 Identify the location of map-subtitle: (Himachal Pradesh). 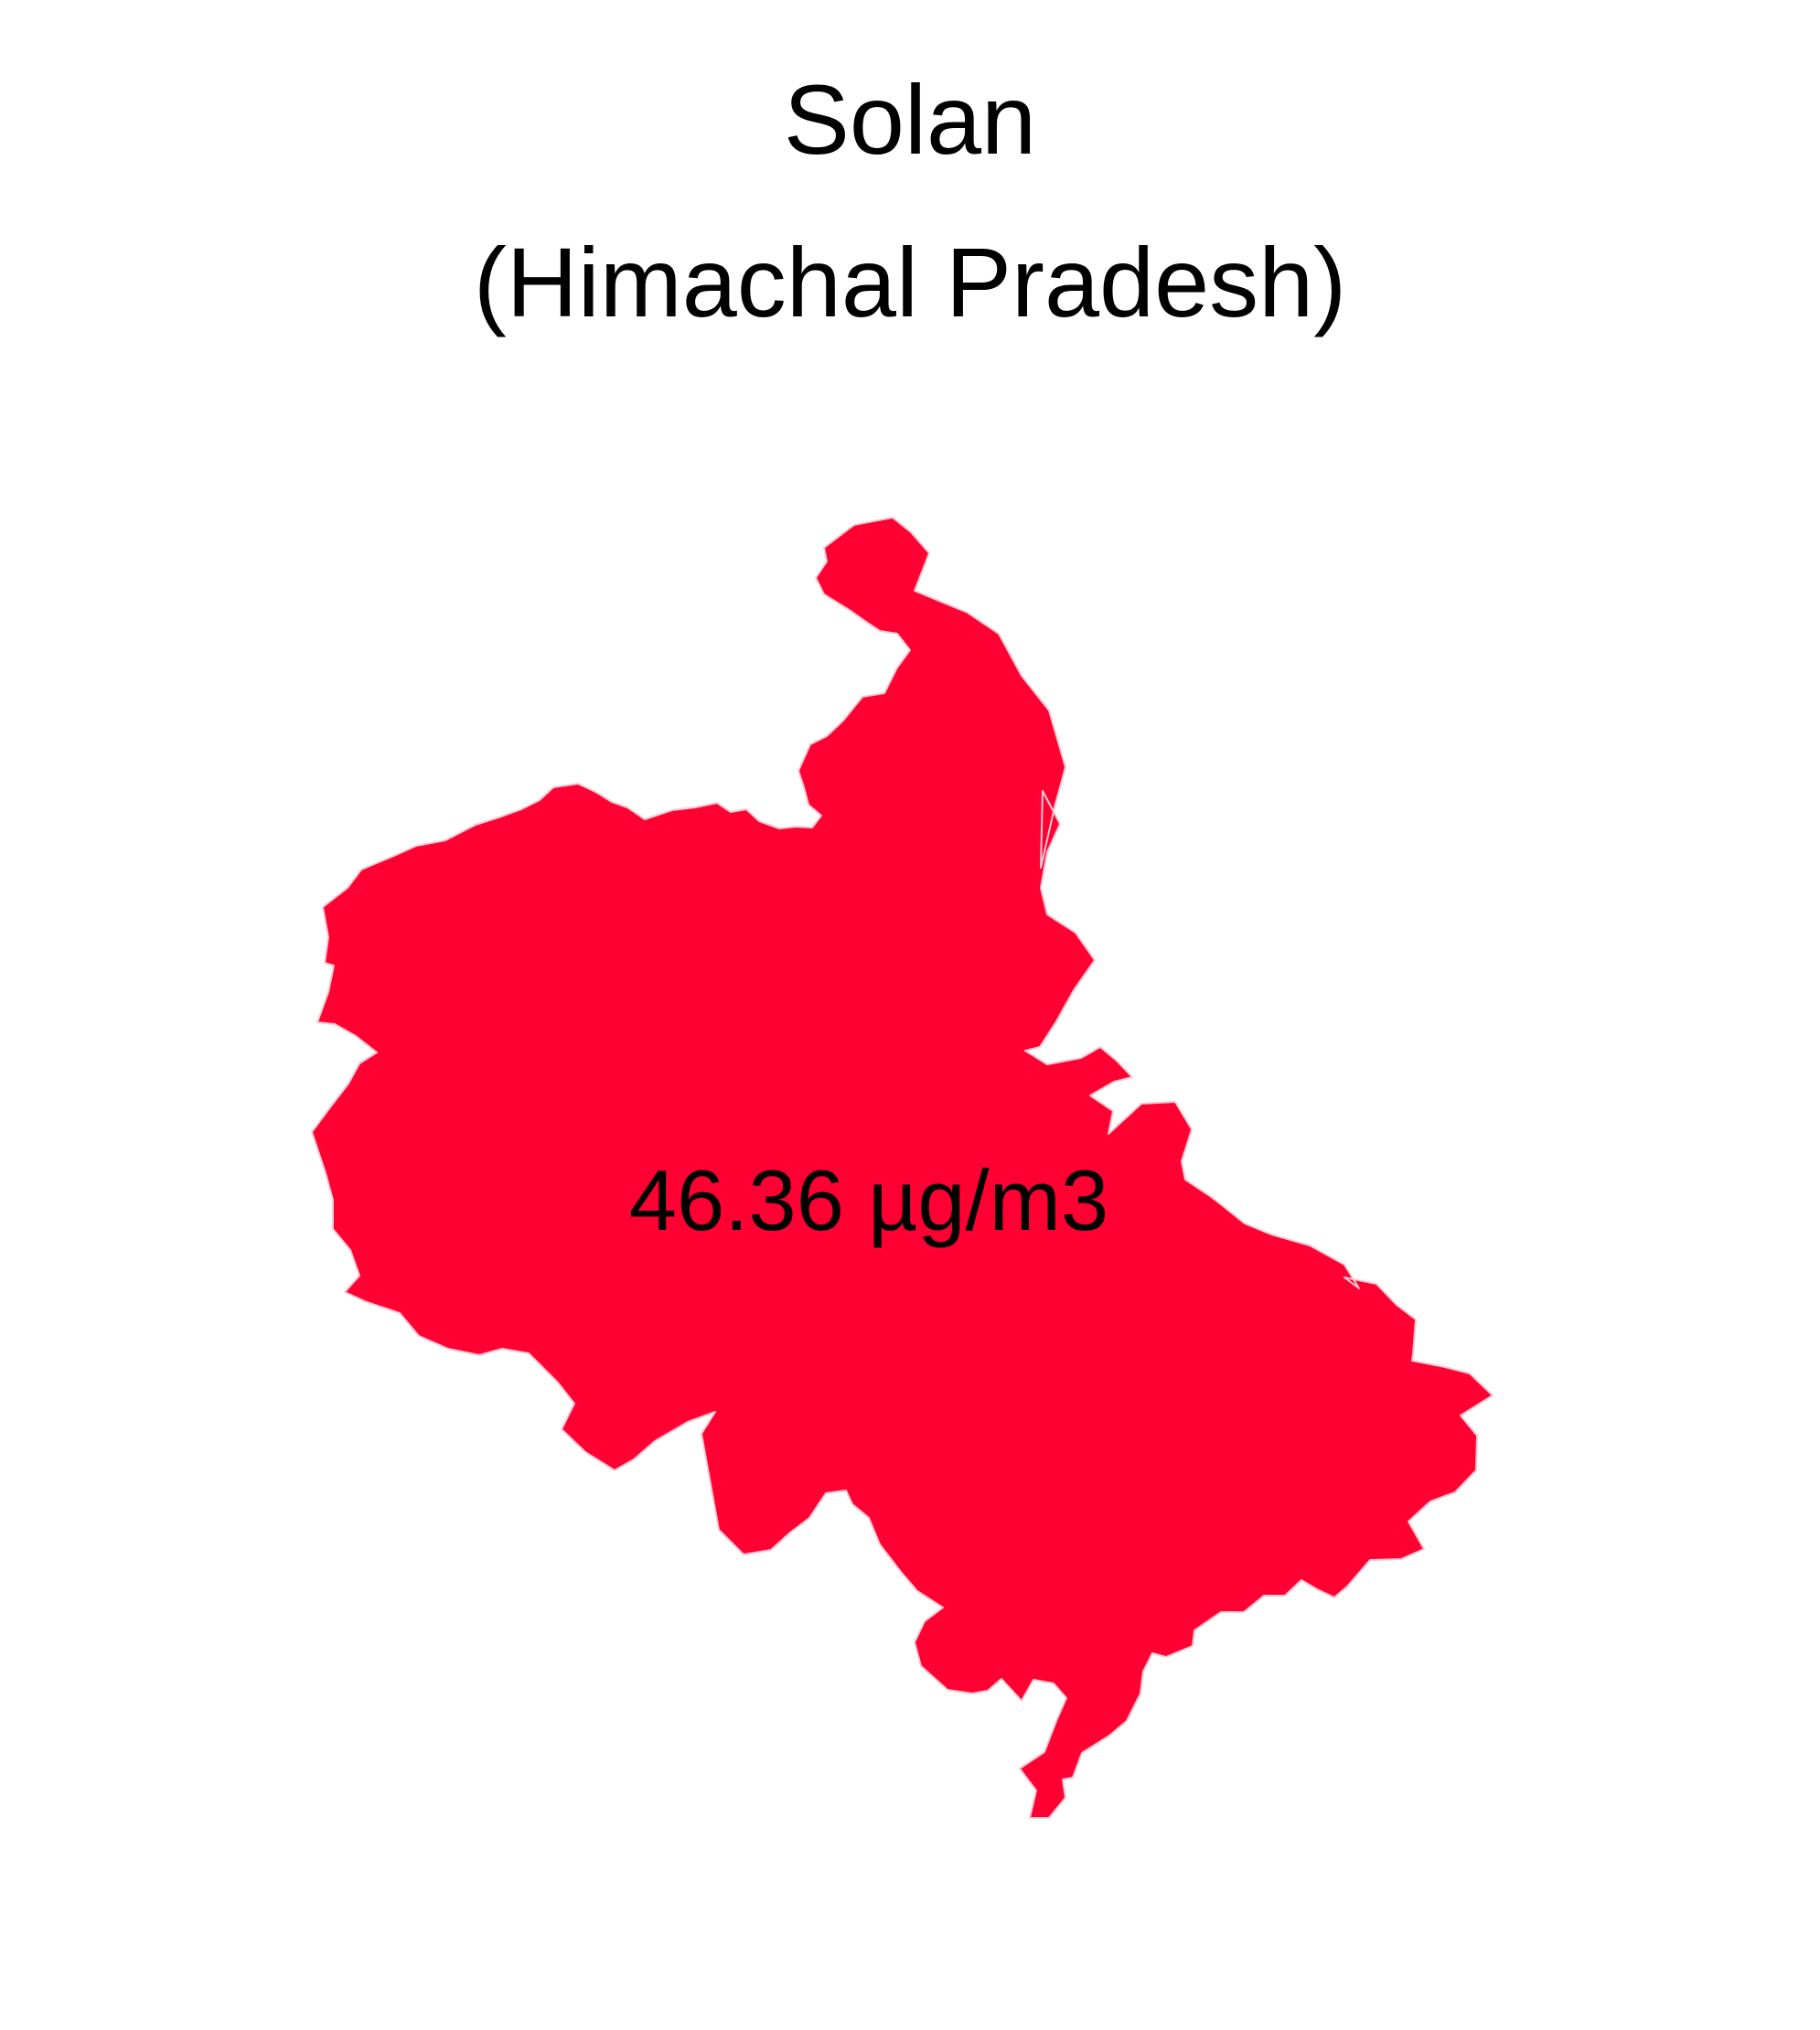
(910, 282).